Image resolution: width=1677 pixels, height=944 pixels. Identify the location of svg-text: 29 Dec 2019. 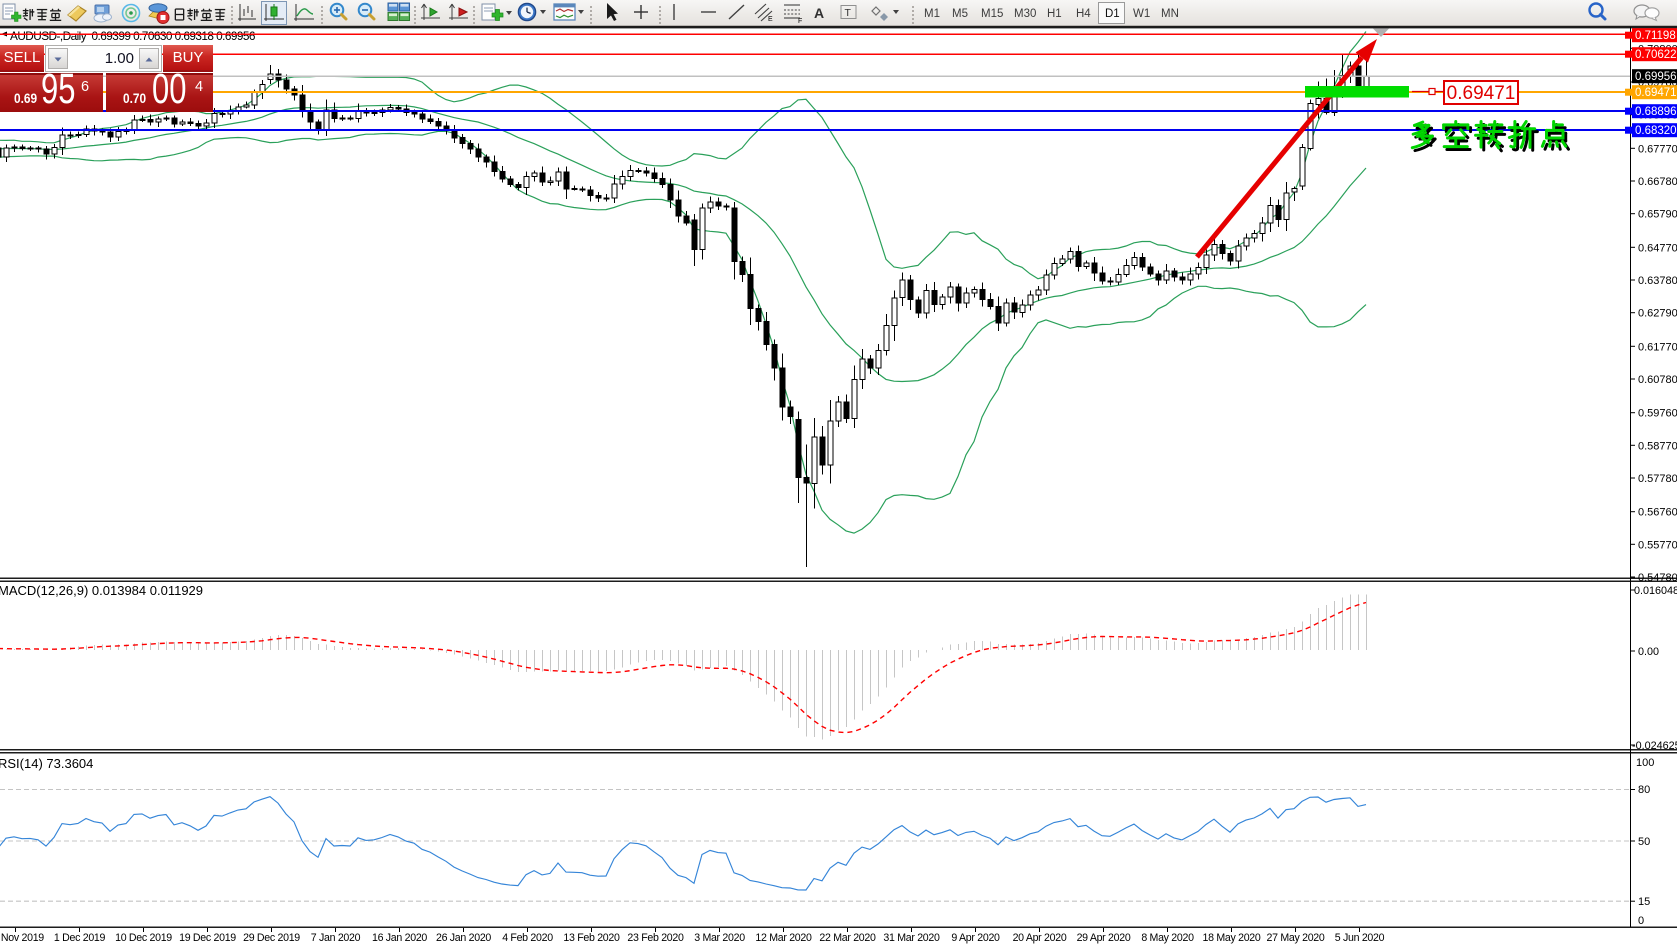
(271, 938).